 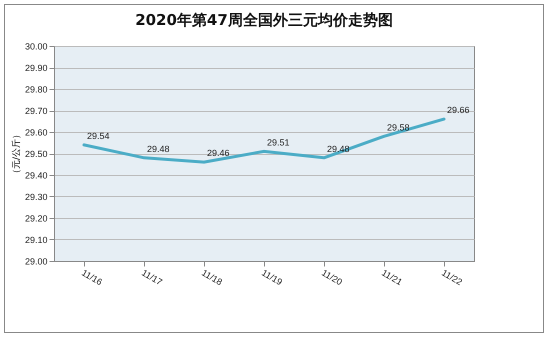 What do you see at coordinates (36, 68) in the screenshot?
I see `y-tick-label: 29.90` at bounding box center [36, 68].